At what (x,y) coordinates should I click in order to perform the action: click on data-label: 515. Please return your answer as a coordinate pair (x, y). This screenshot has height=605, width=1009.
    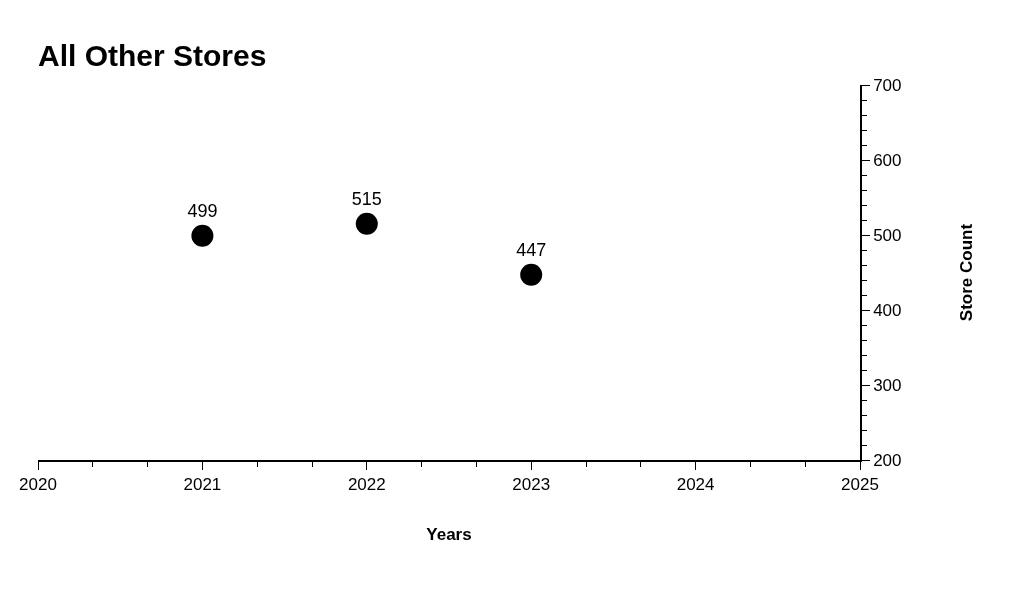
    Looking at the image, I should click on (366, 198).